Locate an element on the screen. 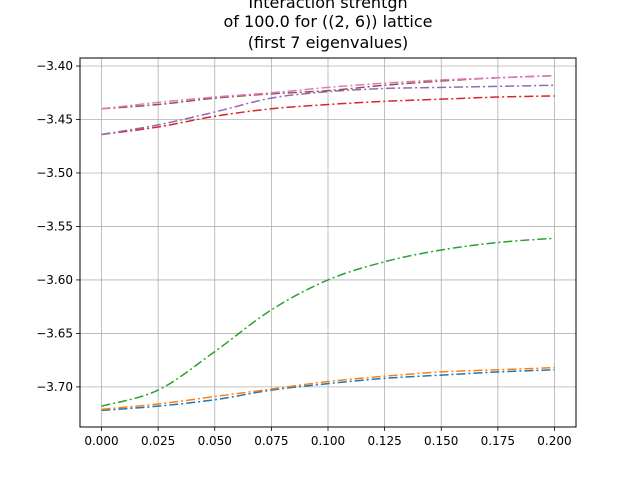  x-tick-label: 0.200 is located at coordinates (554, 441).